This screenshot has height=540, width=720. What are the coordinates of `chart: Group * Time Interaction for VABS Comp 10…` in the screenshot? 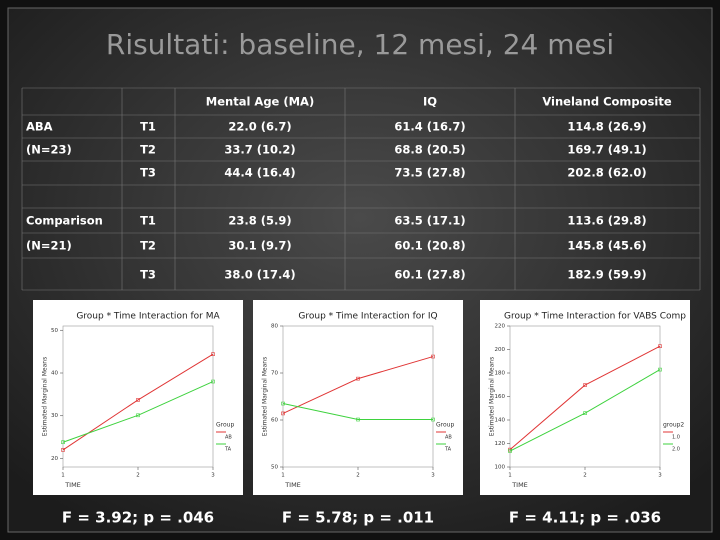 It's located at (585, 397).